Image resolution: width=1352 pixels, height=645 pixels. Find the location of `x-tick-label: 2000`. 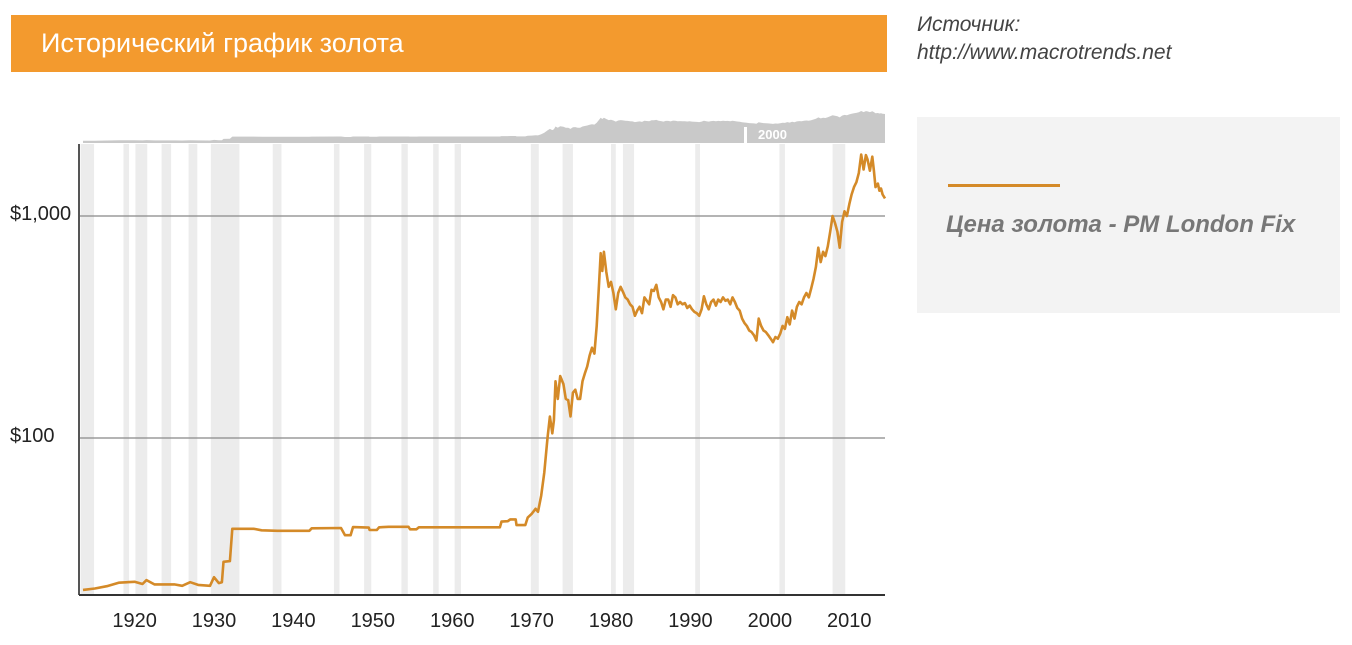

x-tick-label: 2000 is located at coordinates (770, 621).